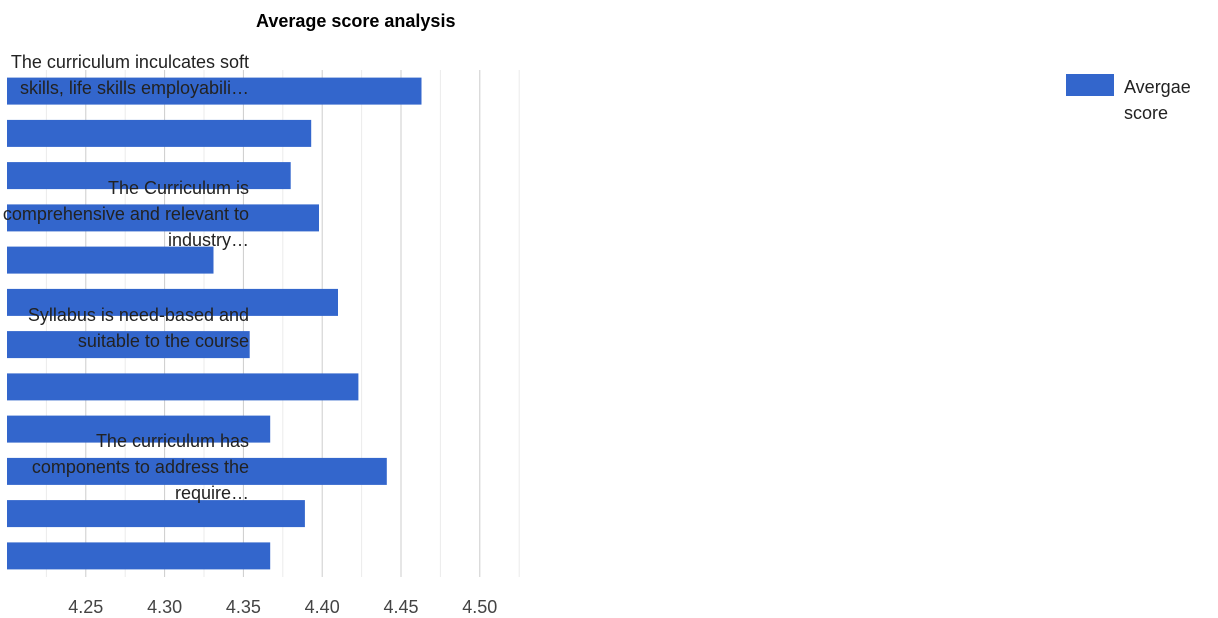 The image size is (1218, 618). Describe the element at coordinates (1090, 85) in the screenshot. I see `legend-swatch` at that location.